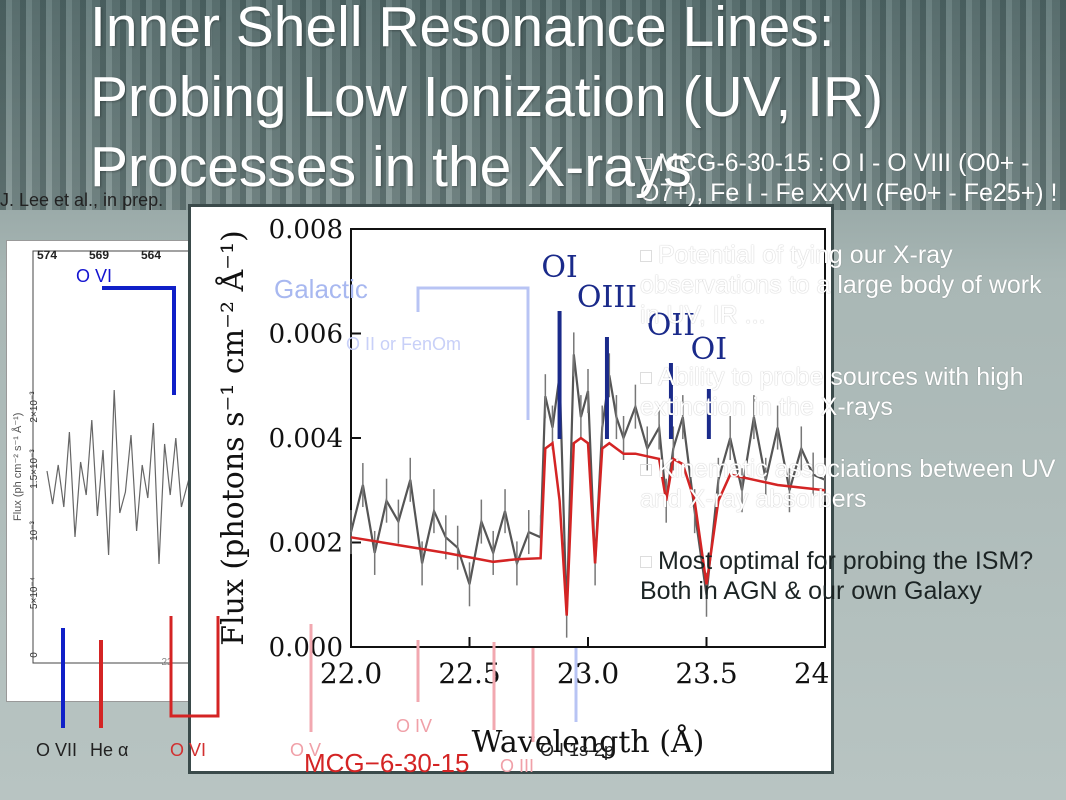 This screenshot has height=800, width=1066. What do you see at coordinates (17, 467) in the screenshot?
I see `left-y-axis-label: Flux (ph cm⁻² s⁻¹ Å⁻¹)` at bounding box center [17, 467].